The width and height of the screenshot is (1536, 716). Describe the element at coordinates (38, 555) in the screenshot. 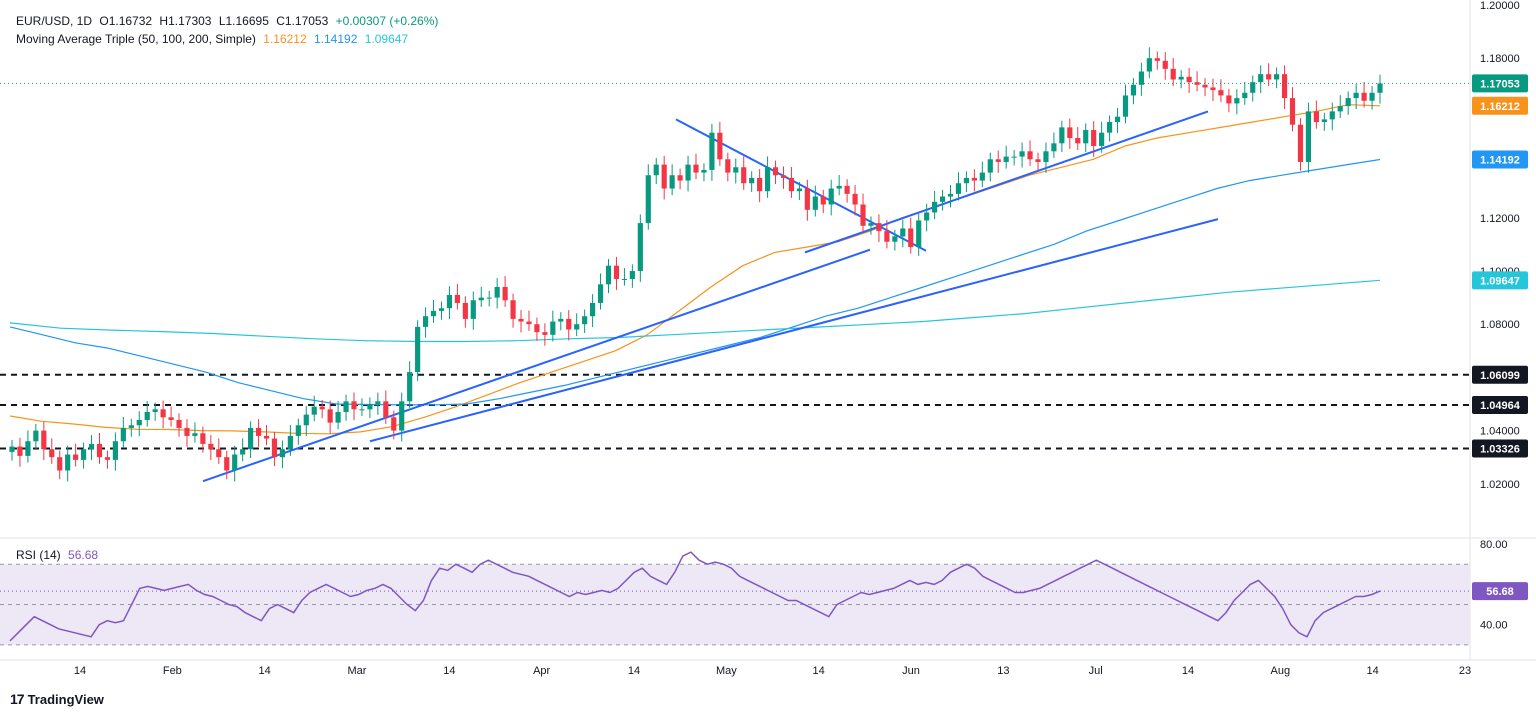

I see `rsi-label: RSI (14)` at that location.